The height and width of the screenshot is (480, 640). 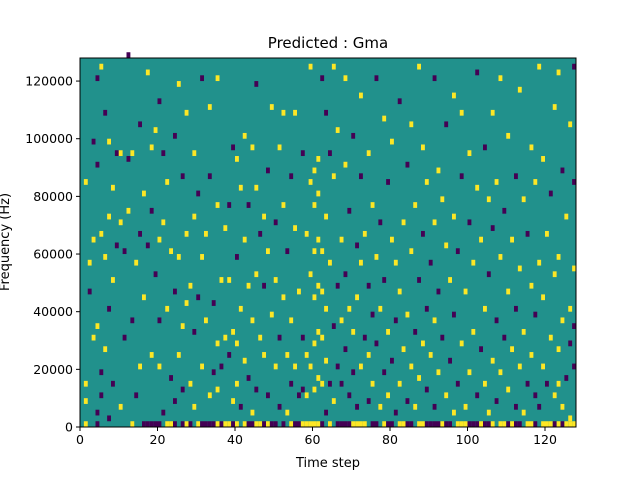 What do you see at coordinates (52, 254) in the screenshot?
I see `y-axis-ticks: 0 20000 40000 60000 80000 100000 120000` at bounding box center [52, 254].